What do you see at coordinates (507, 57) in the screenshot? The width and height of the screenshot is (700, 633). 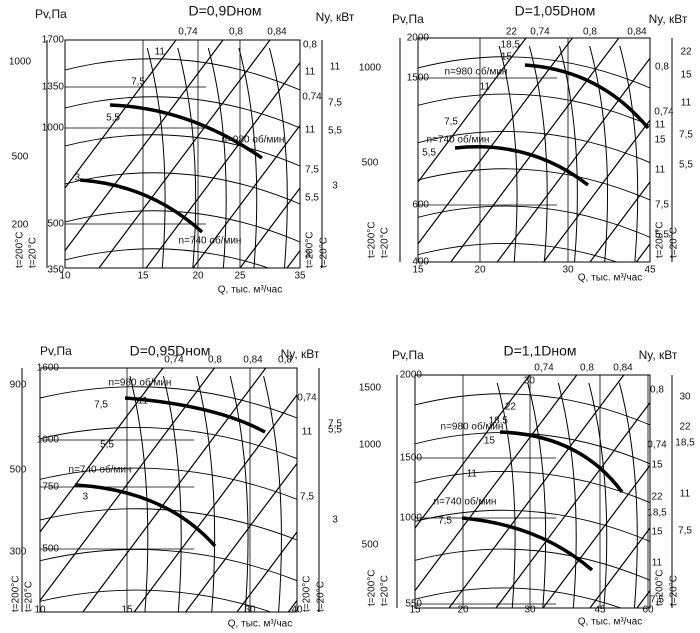 I see `curve-marks-label: 15` at bounding box center [507, 57].